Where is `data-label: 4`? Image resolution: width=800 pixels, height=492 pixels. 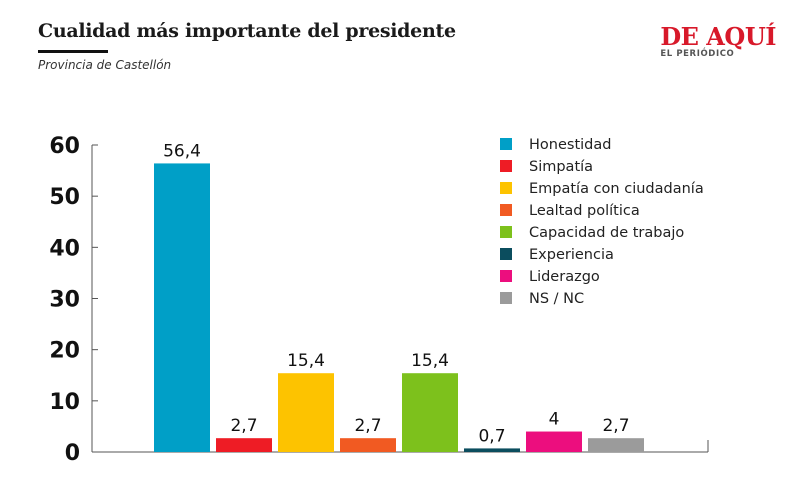
data-label: 4 is located at coordinates (554, 420).